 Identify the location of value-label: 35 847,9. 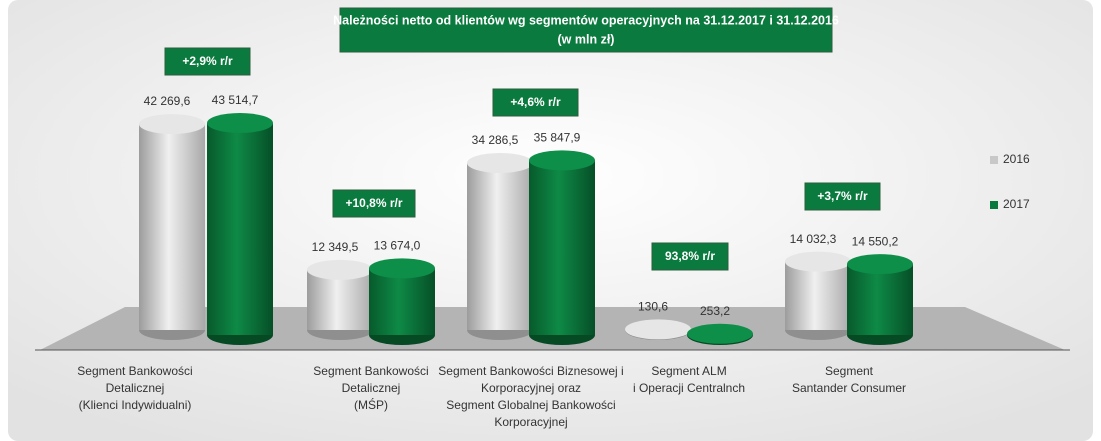
(557, 138).